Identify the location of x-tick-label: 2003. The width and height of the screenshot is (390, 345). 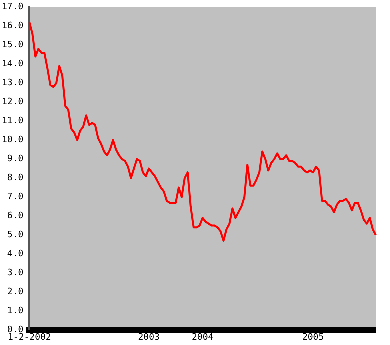
(149, 337).